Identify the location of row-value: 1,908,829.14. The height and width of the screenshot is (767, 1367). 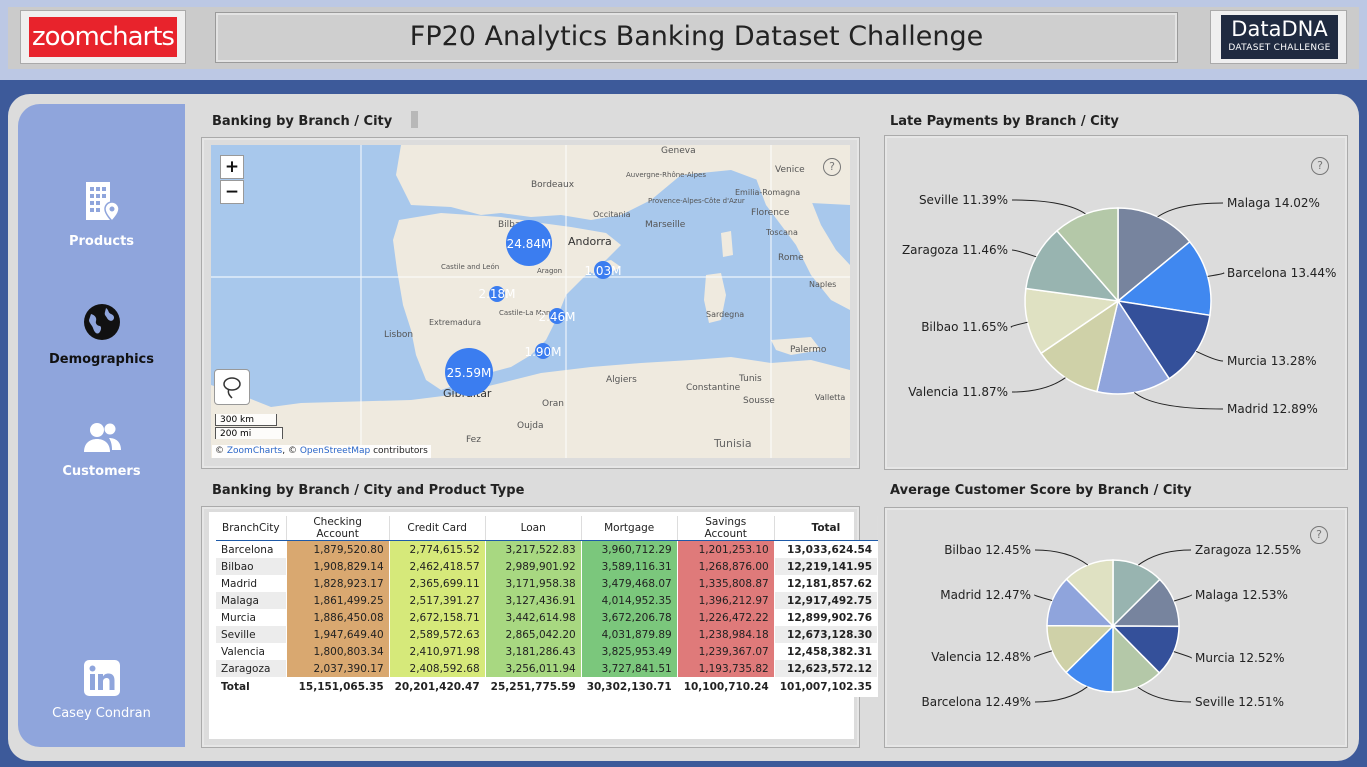
(338, 566).